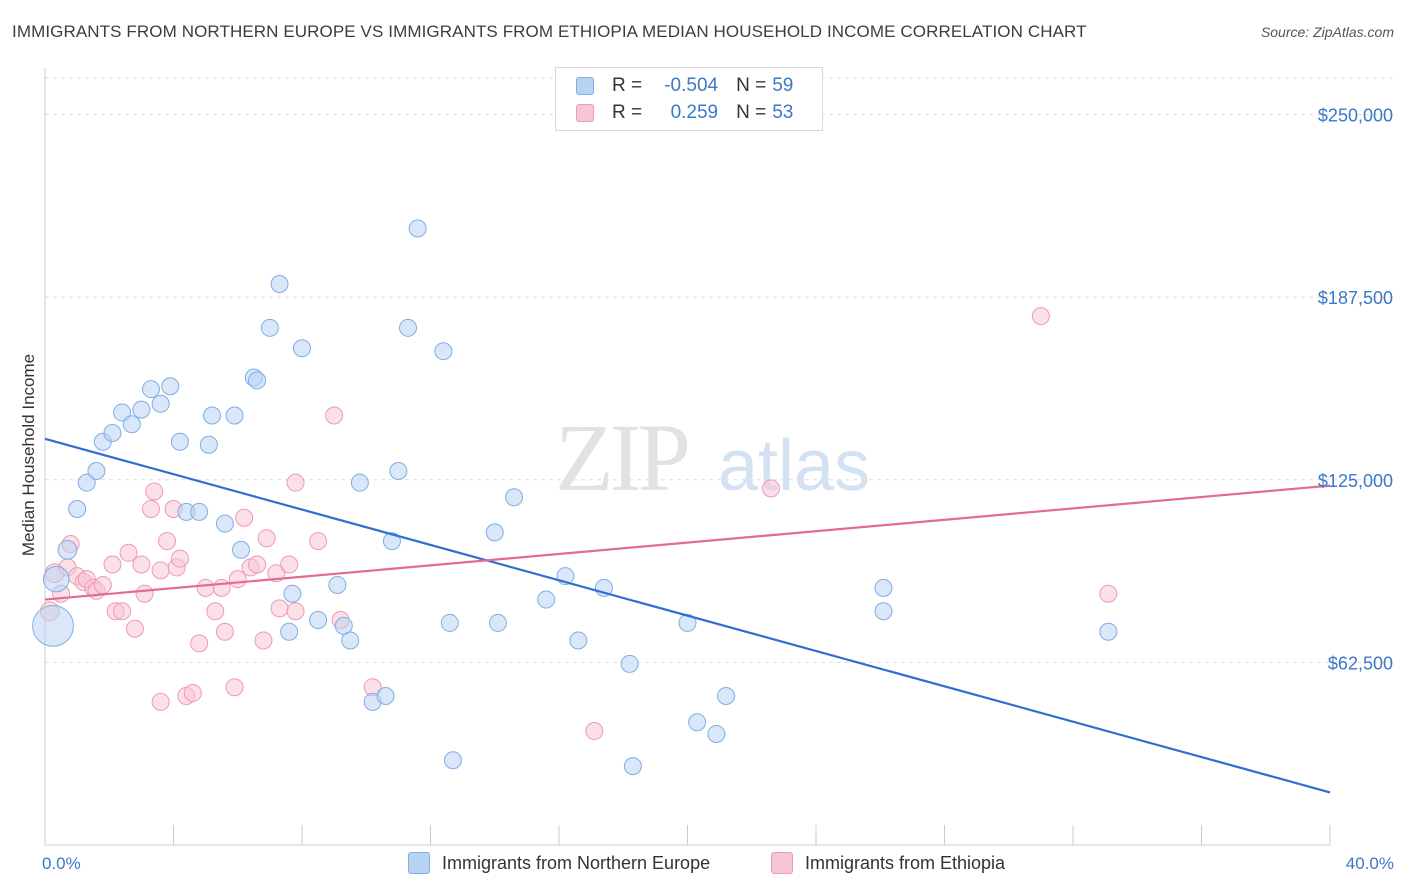 This screenshot has width=1406, height=892. I want to click on y-tick-label: $125,000, so click(1355, 481).